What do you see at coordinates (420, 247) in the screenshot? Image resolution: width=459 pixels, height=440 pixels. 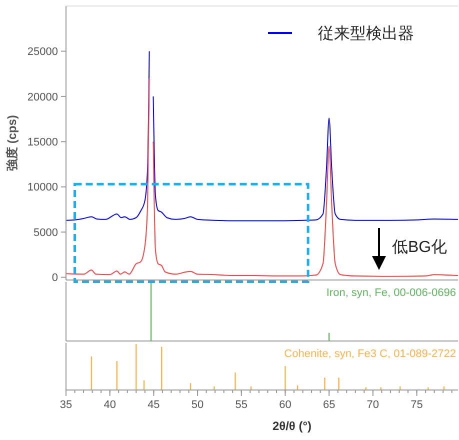 I see `annotation: 低BG化` at bounding box center [420, 247].